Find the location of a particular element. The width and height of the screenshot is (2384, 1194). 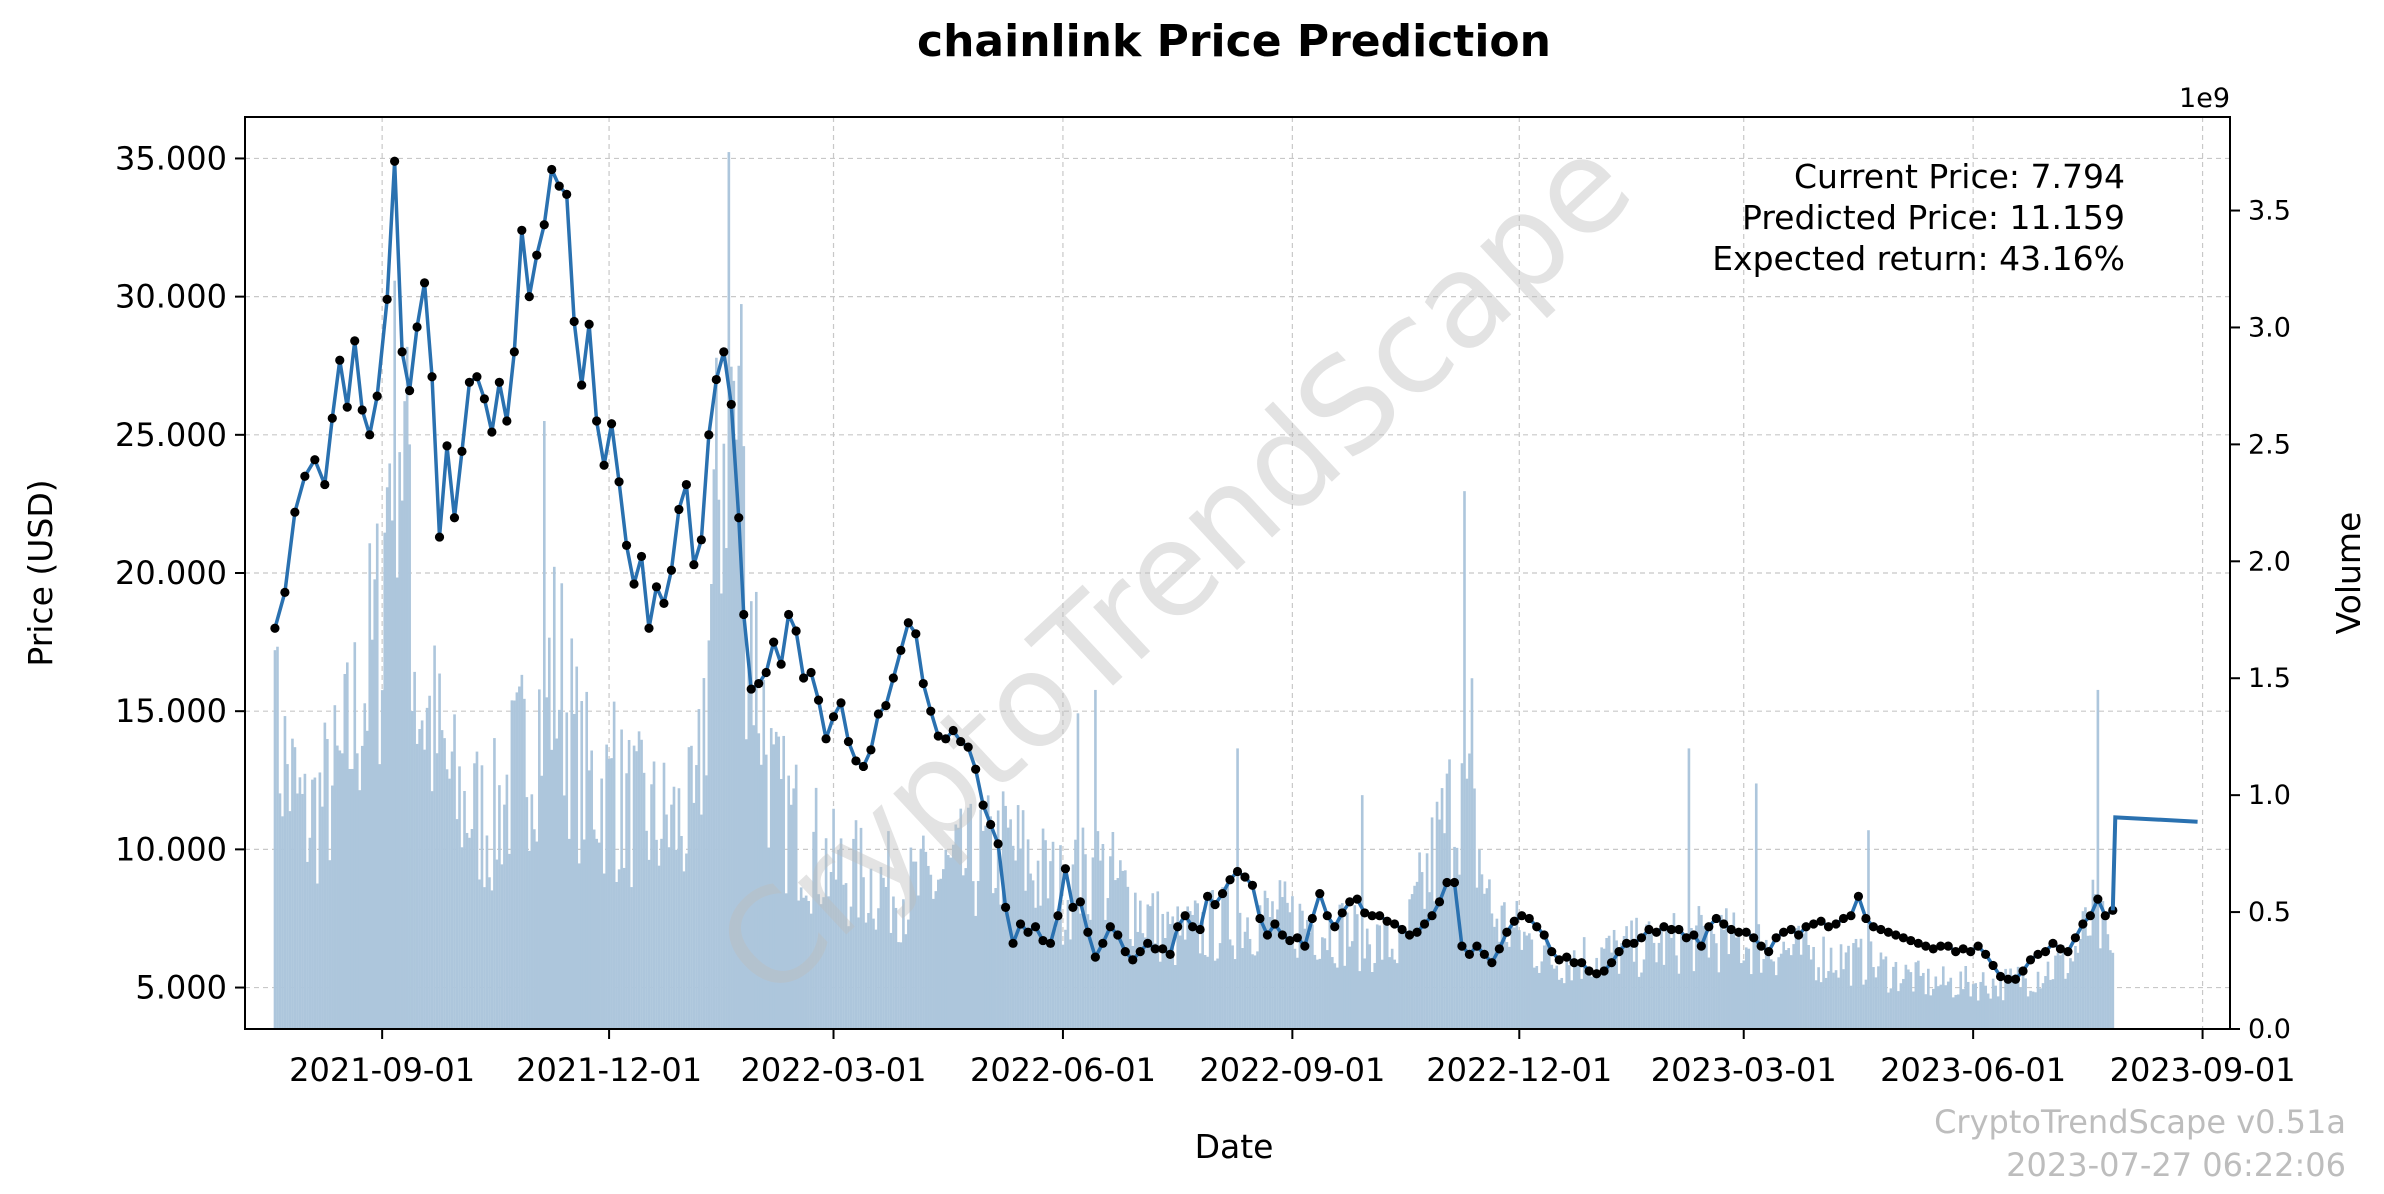

predicted-price-label: Predicted Price: 11.159 is located at coordinates (1933, 217).